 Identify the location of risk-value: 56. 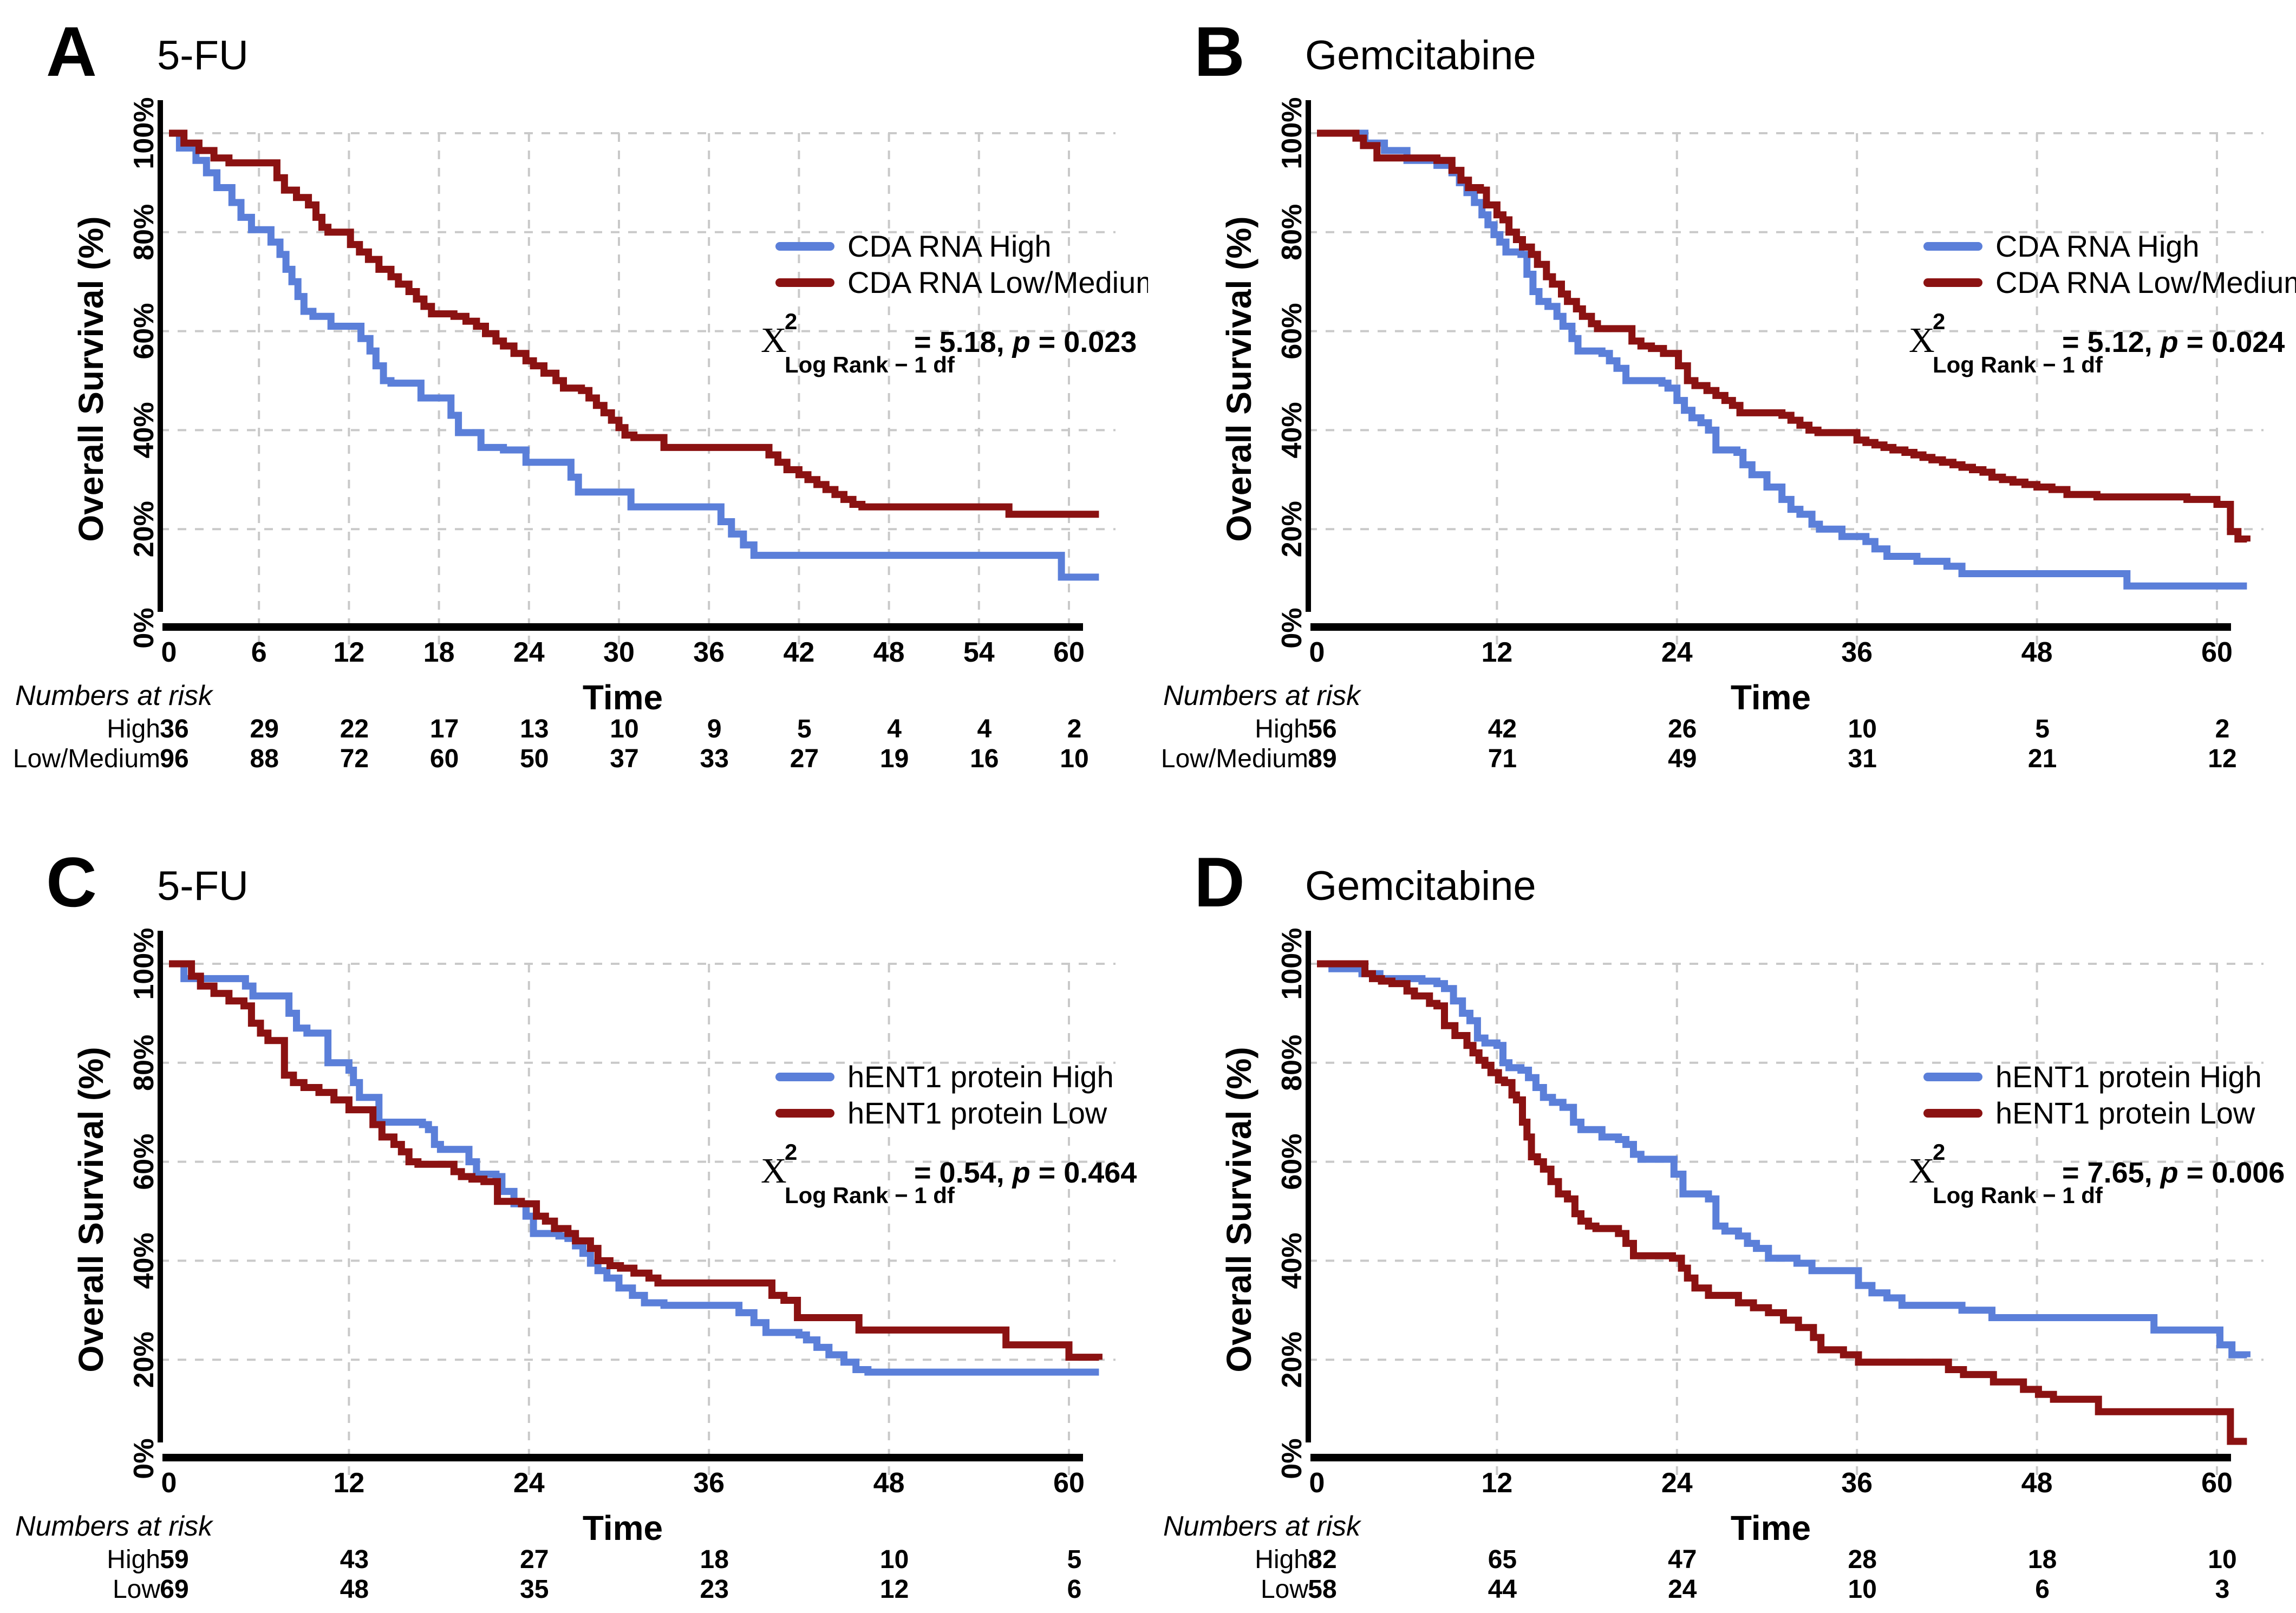
(1322, 729).